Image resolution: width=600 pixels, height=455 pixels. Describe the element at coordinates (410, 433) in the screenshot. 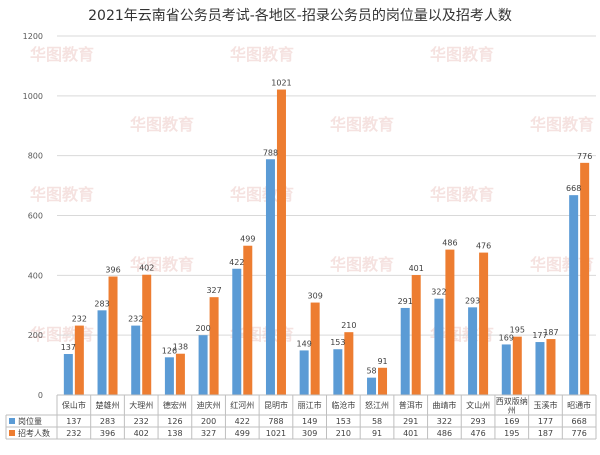

I see `table-cell: 401` at that location.